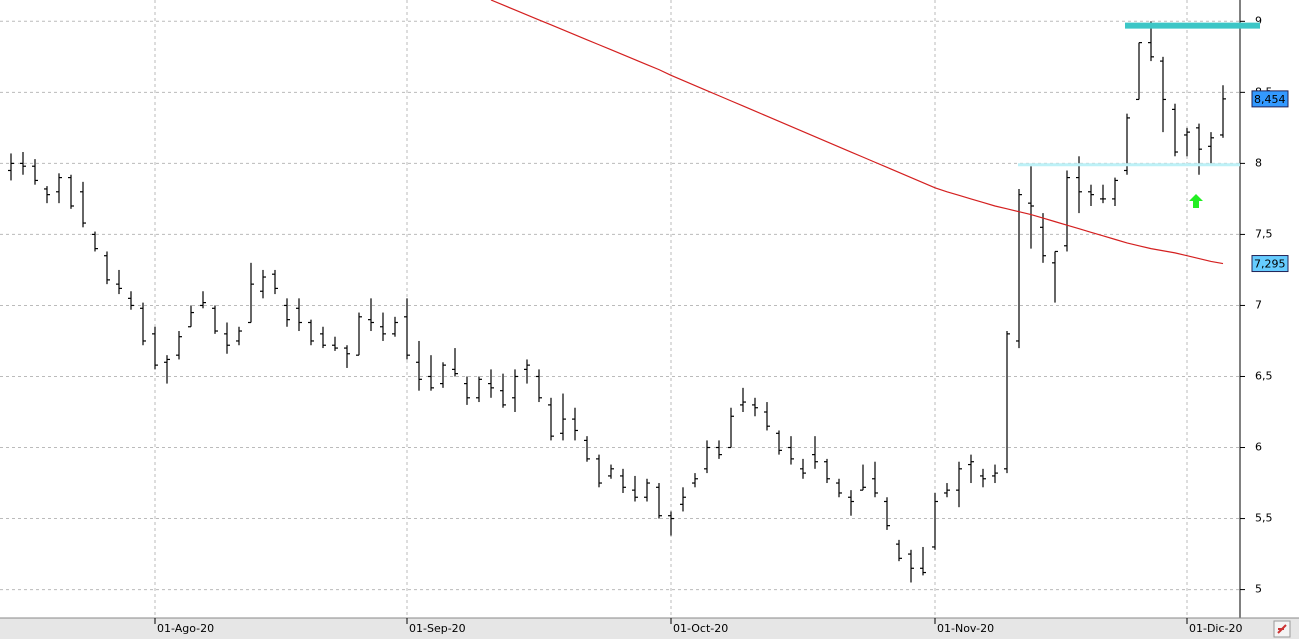  What do you see at coordinates (1264, 233) in the screenshot?
I see `y-tick-label: 7,5` at bounding box center [1264, 233].